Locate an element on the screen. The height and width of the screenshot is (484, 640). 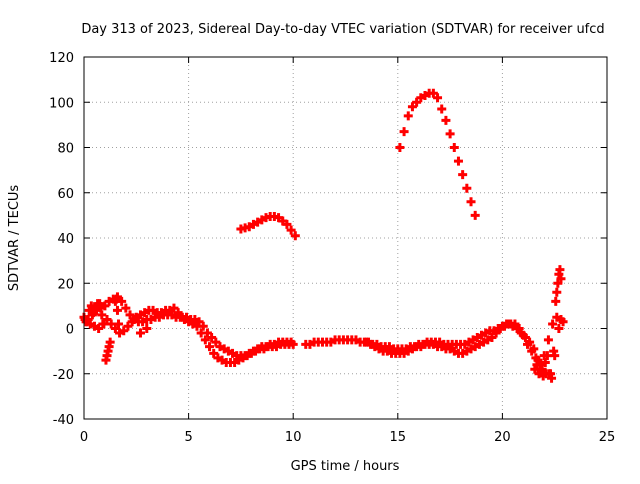
x-tick-label: 10 is located at coordinates (293, 437).